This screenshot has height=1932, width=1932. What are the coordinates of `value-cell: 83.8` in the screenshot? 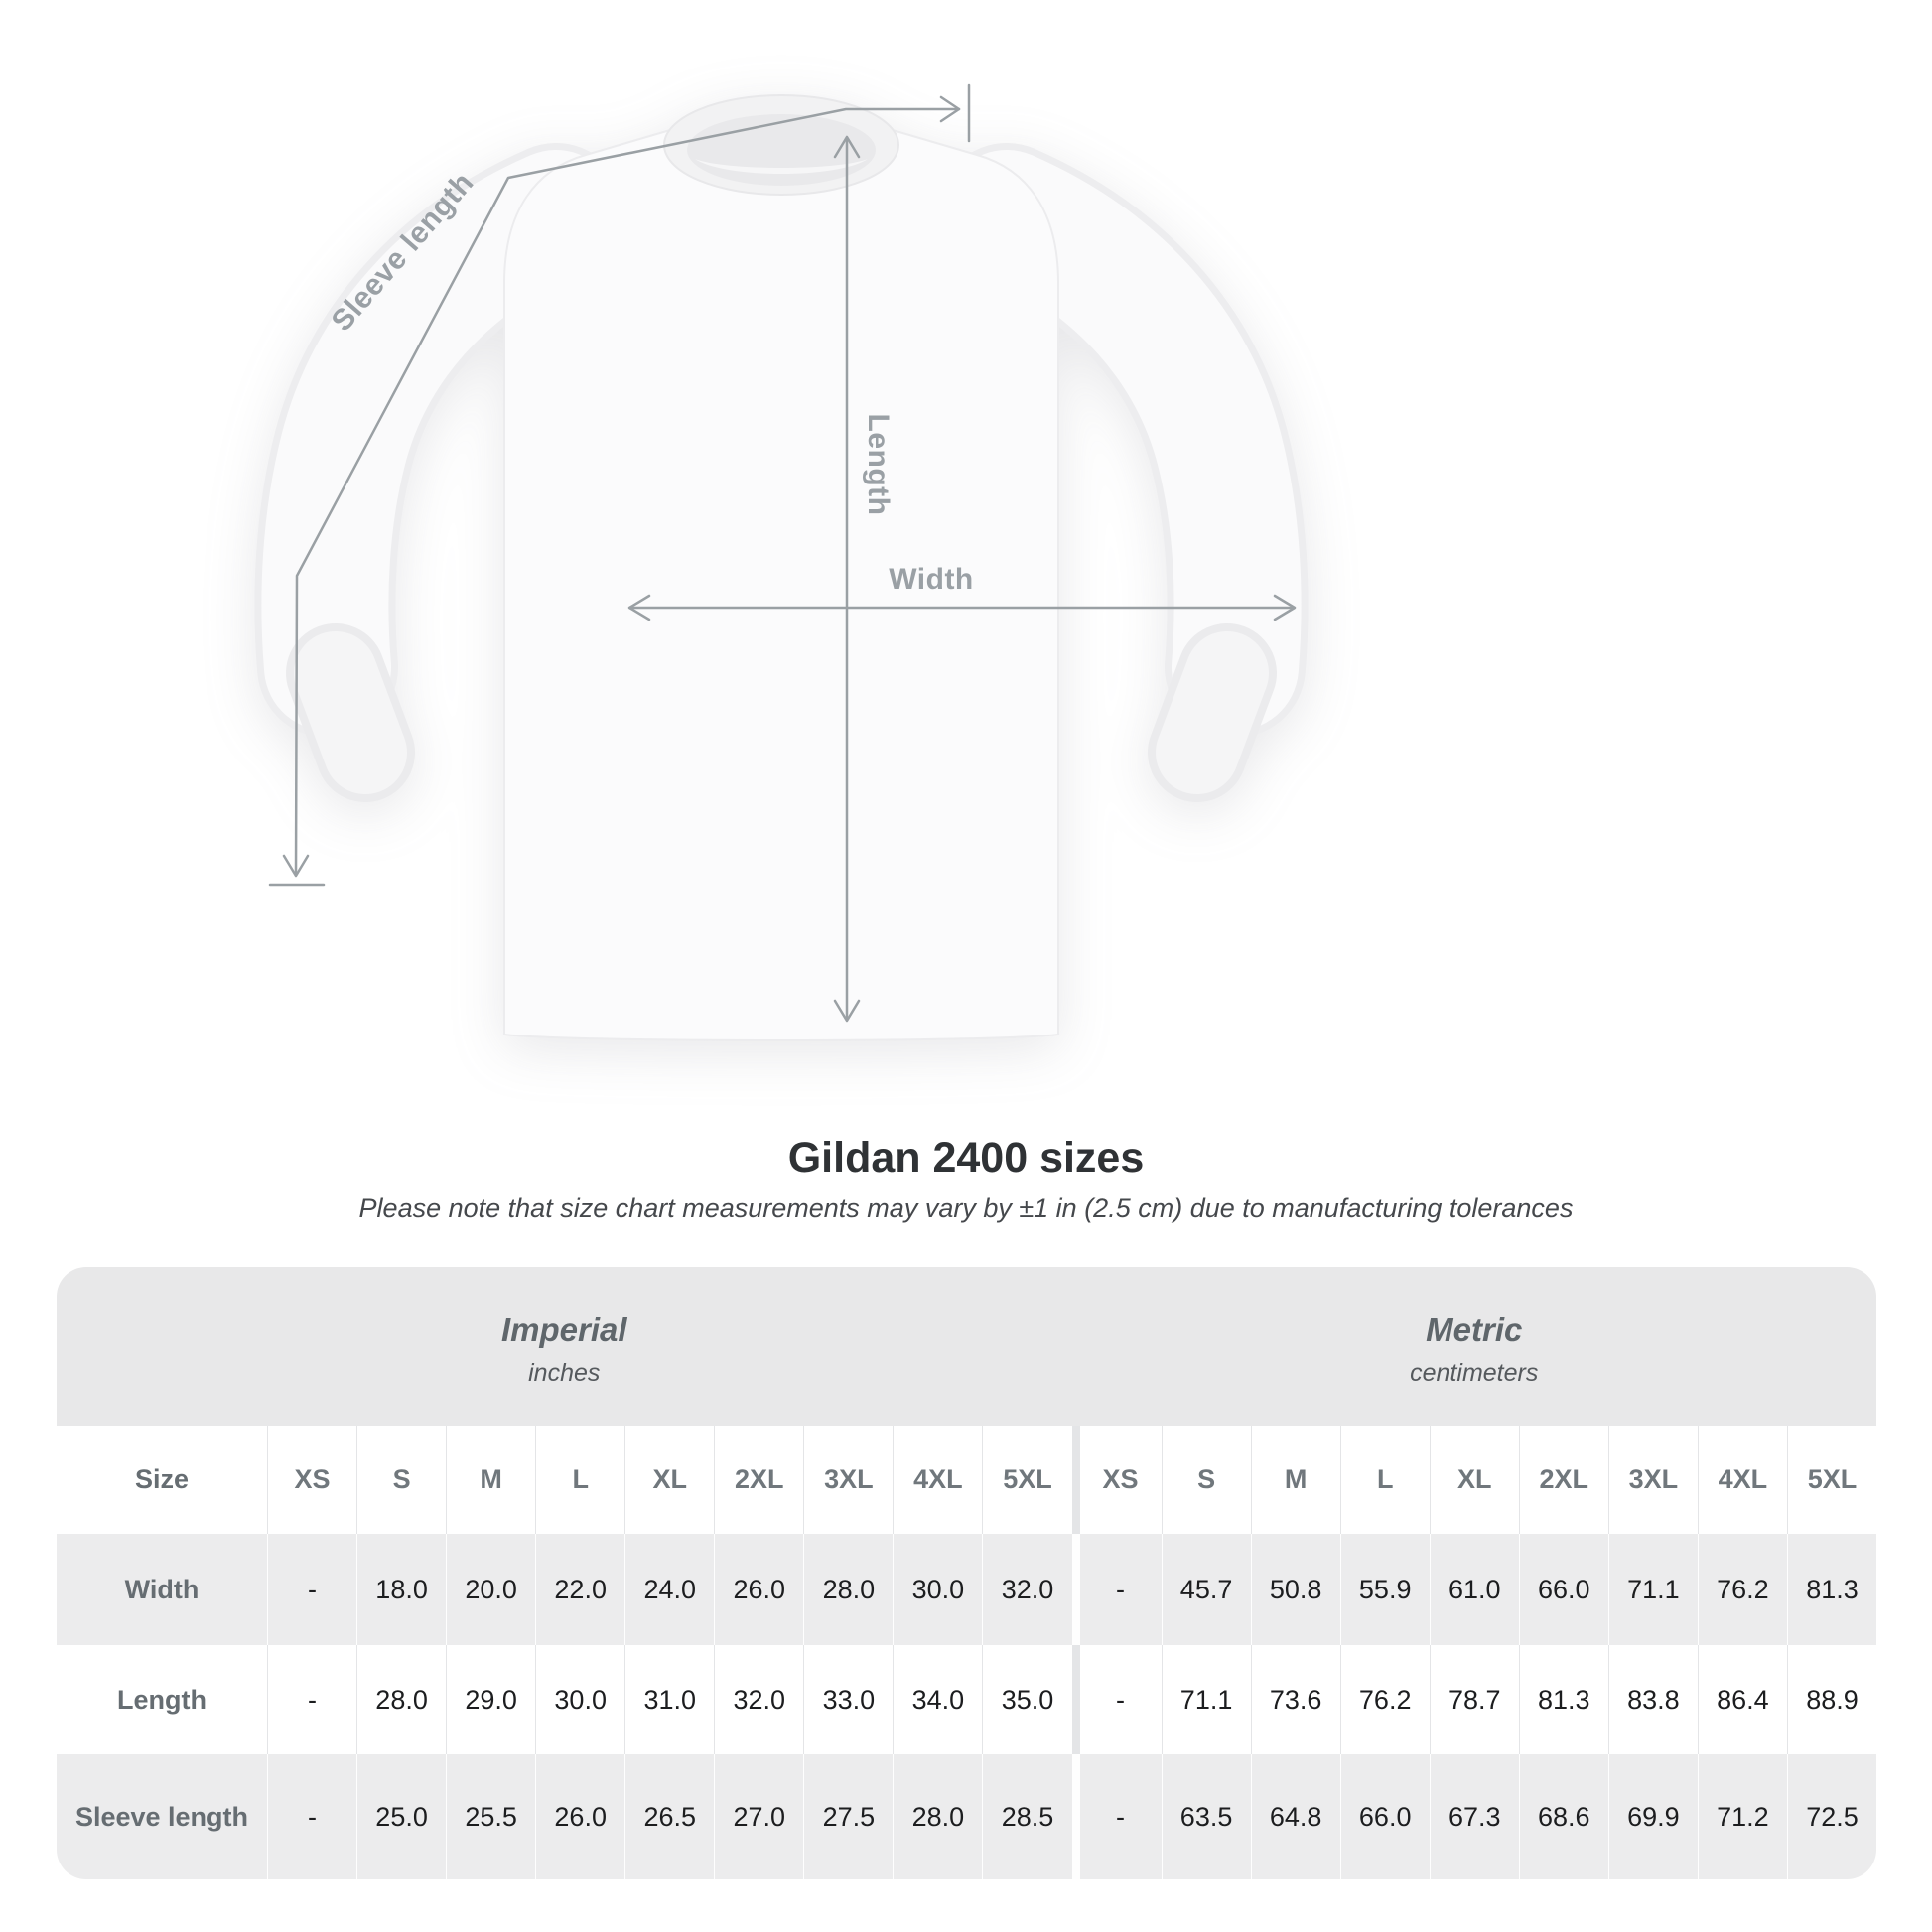 It's located at (1653, 1700).